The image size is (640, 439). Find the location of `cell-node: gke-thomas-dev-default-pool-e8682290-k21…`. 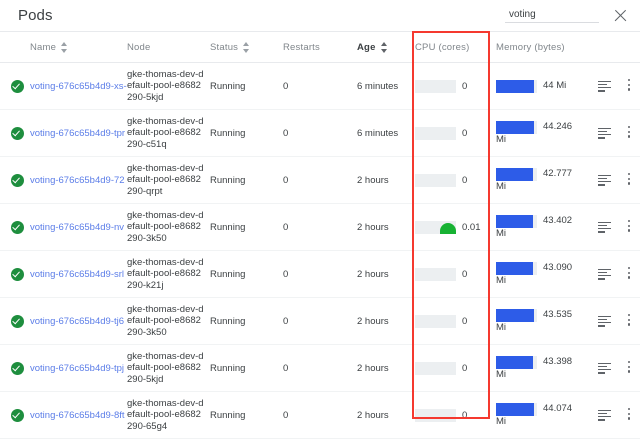

cell-node: gke-thomas-dev-default-pool-e8682290-k21… is located at coordinates (168, 274).